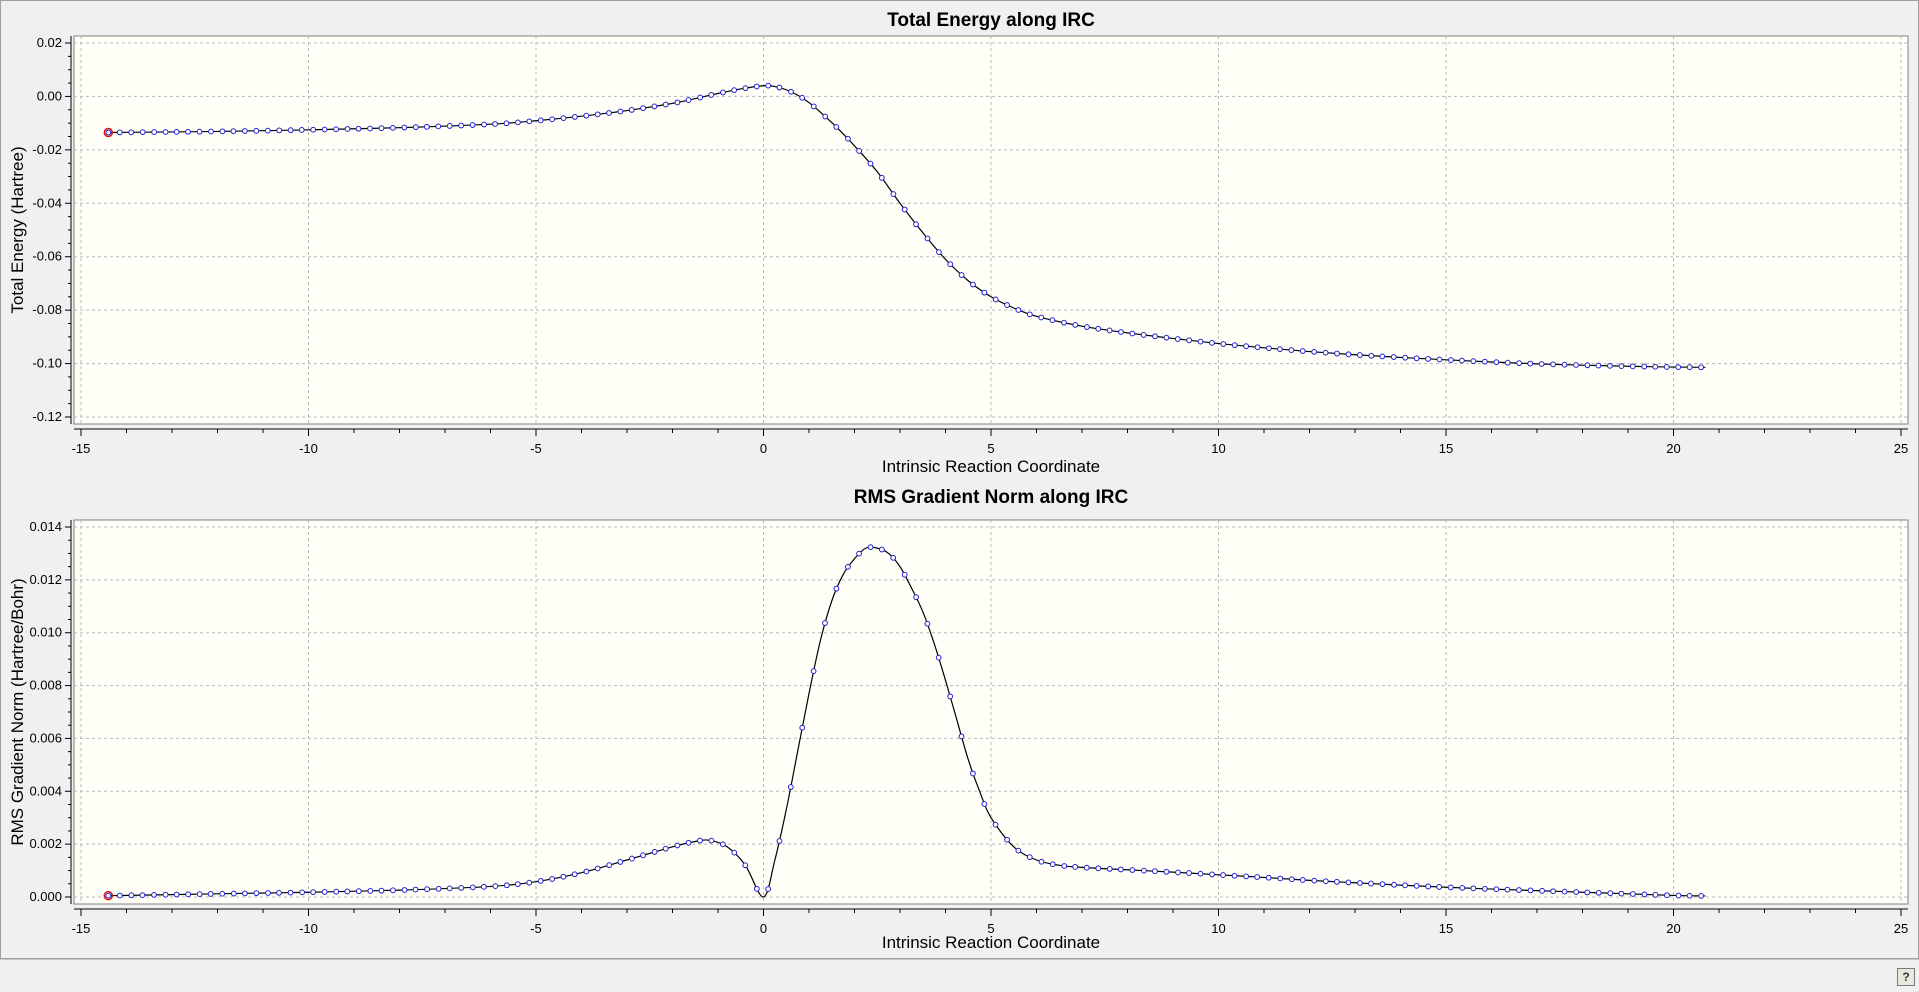  Describe the element at coordinates (108, 895) in the screenshot. I see `selected-point-marker` at that location.